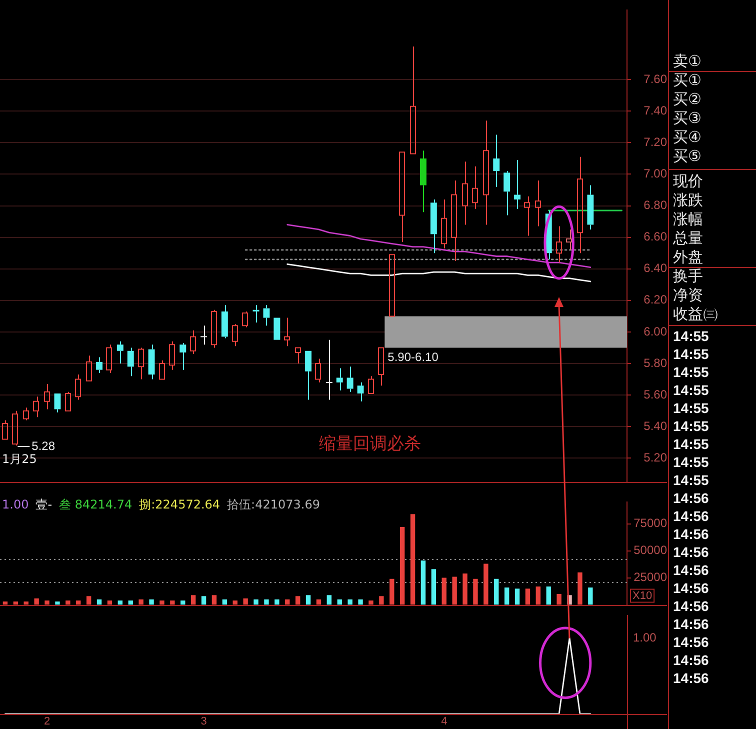  What do you see at coordinates (687, 80) in the screenshot?
I see `text: 买①` at bounding box center [687, 80].